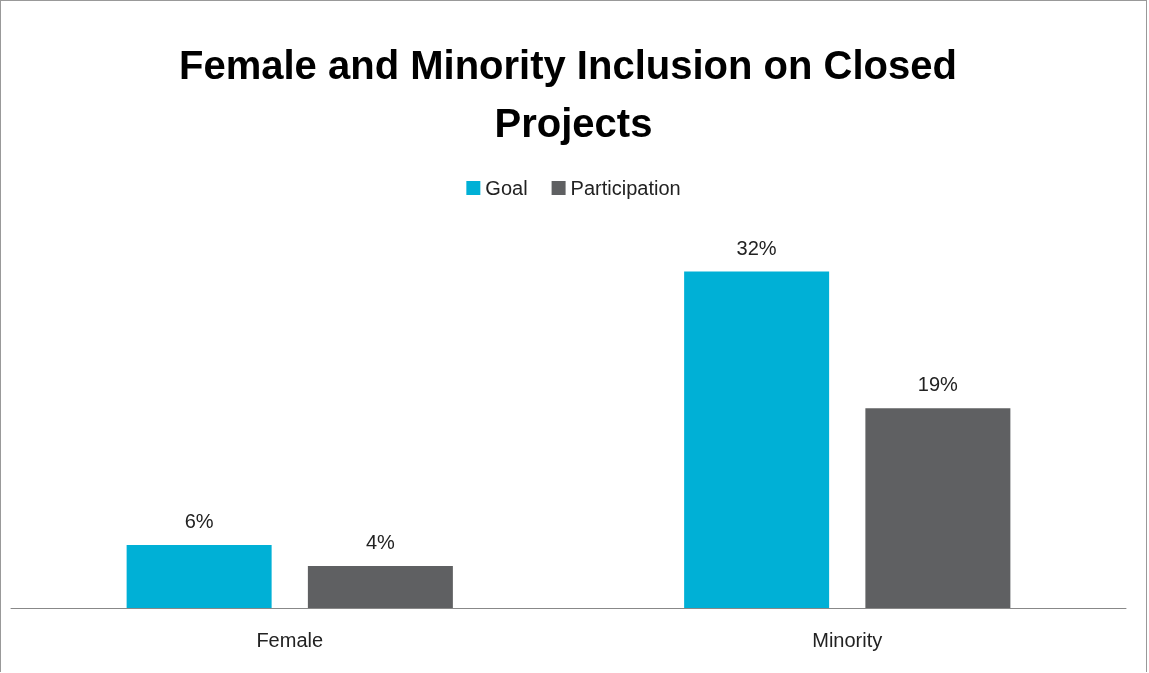 The width and height of the screenshot is (1149, 673). What do you see at coordinates (573, 94) in the screenshot?
I see `chart-title: Female and Minority Inclusion on Closed Projects` at bounding box center [573, 94].